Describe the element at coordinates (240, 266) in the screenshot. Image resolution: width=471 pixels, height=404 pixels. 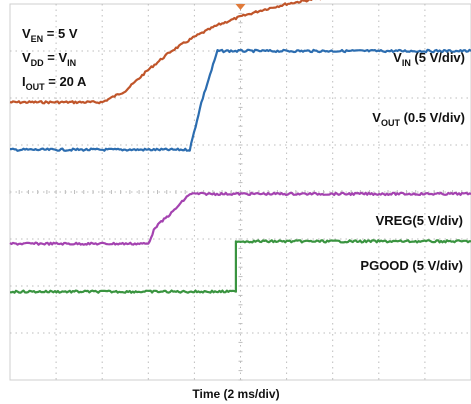
I see `trace-pgood` at that location.